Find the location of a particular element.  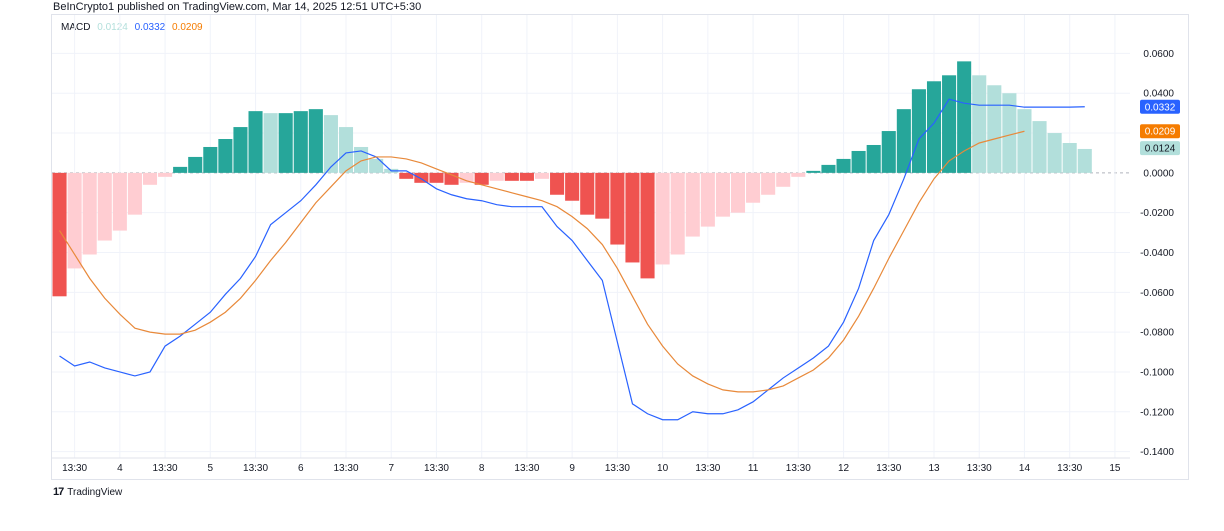

legend-histogram-value: 0.0124 is located at coordinates (112, 27).